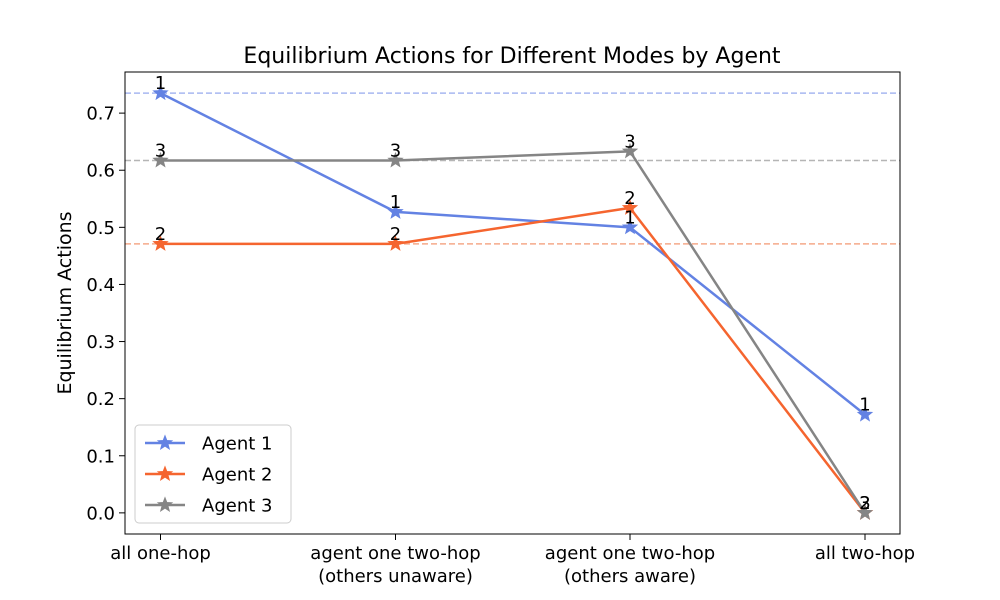 The height and width of the screenshot is (600, 1000). I want to click on x-tick-label: all one-hop, so click(160, 553).